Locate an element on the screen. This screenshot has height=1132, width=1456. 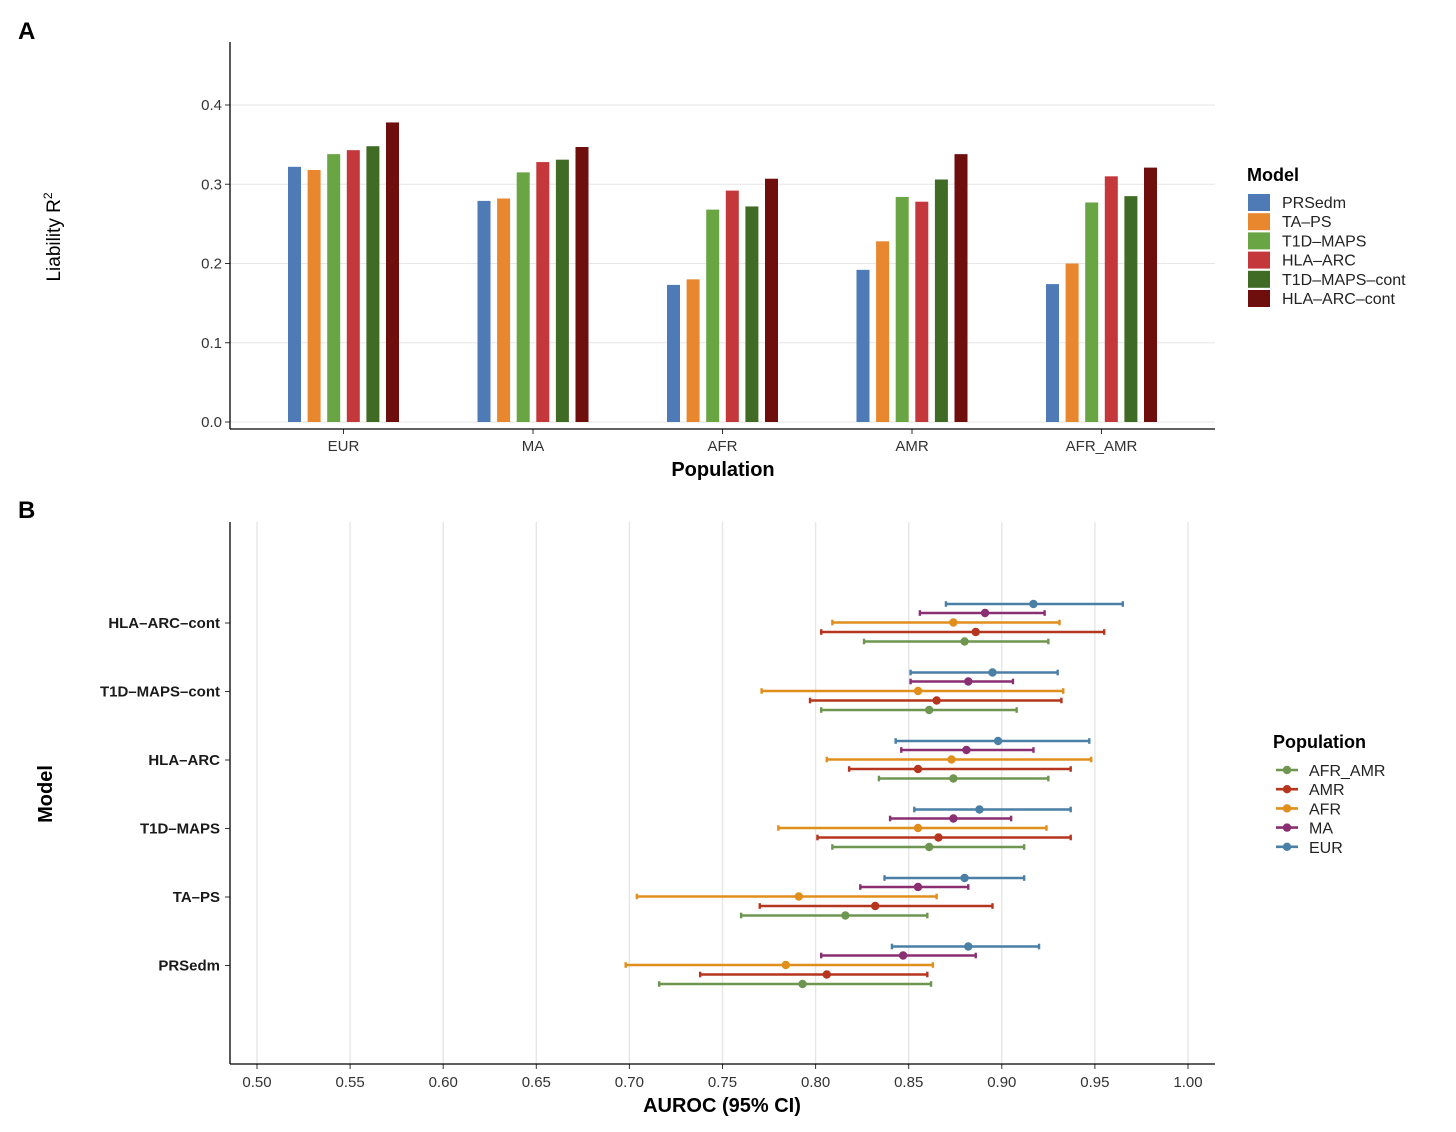
point-t1d-maps-cont-afr-amr is located at coordinates (929, 710).